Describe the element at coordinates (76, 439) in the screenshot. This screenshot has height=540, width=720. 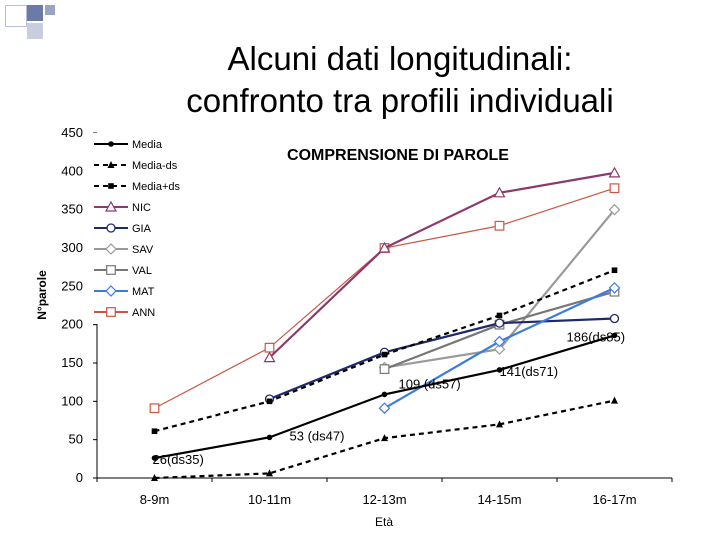
I see `y-tick-label: 50` at that location.